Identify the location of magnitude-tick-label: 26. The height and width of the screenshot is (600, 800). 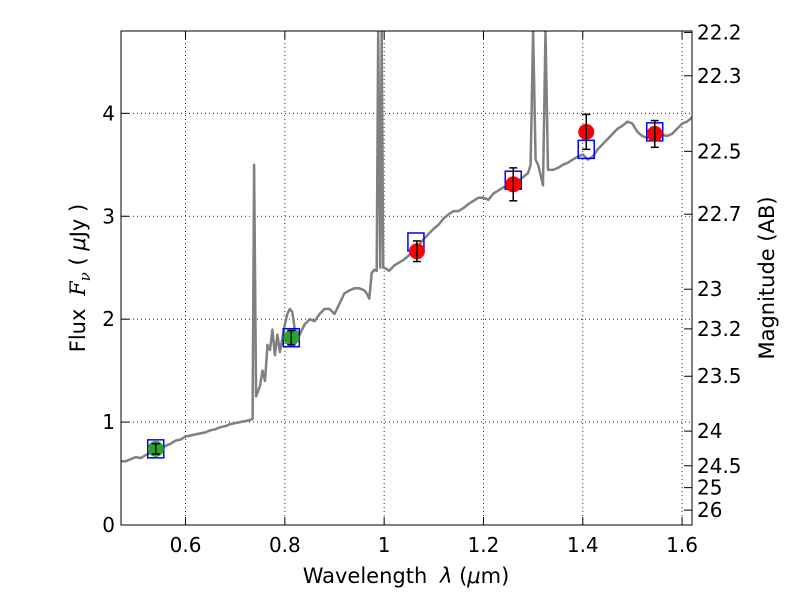
(709, 510).